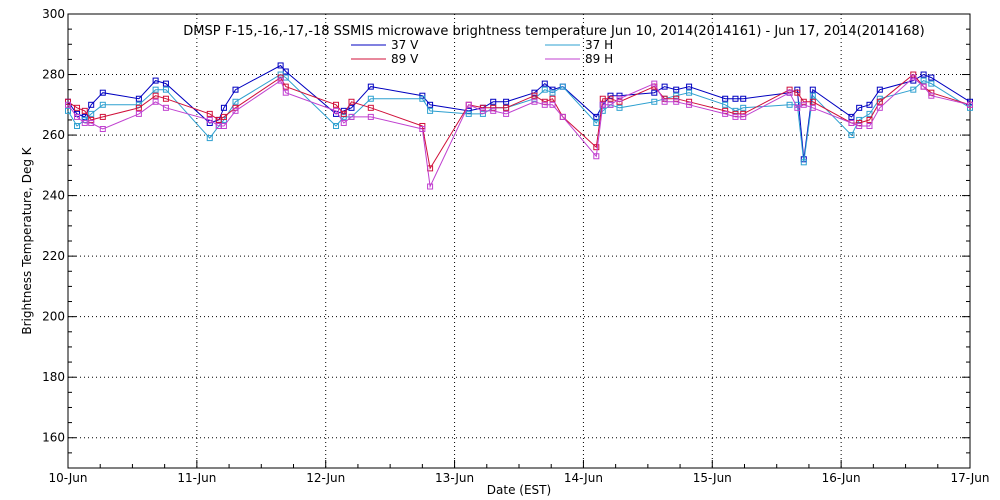 The image size is (1000, 500). Describe the element at coordinates (53, 317) in the screenshot. I see `y-tick-label: 200` at that location.